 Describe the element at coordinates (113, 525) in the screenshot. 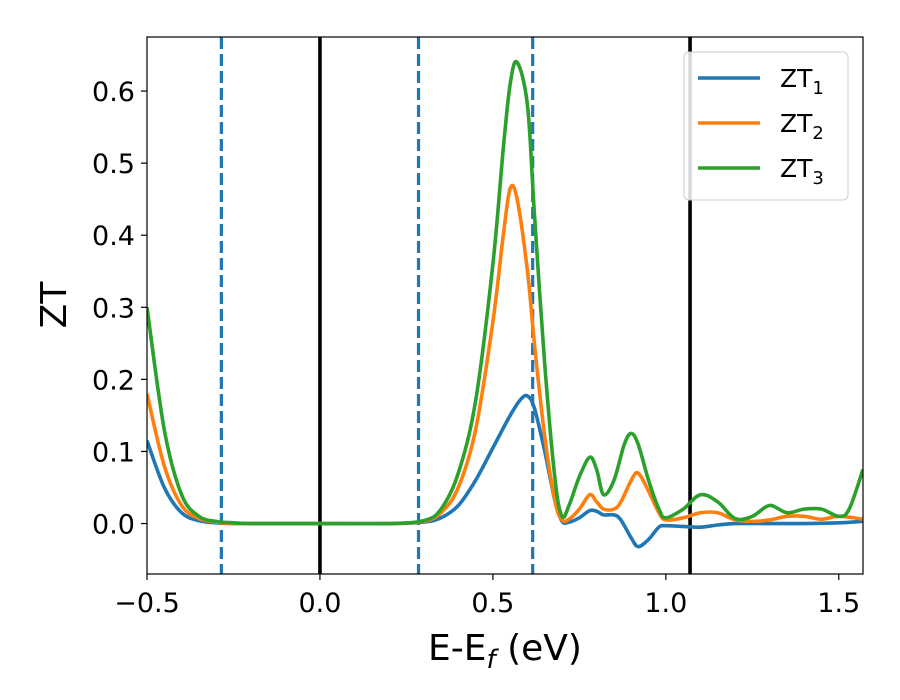

I see `y-tick-label: 0.0` at that location.